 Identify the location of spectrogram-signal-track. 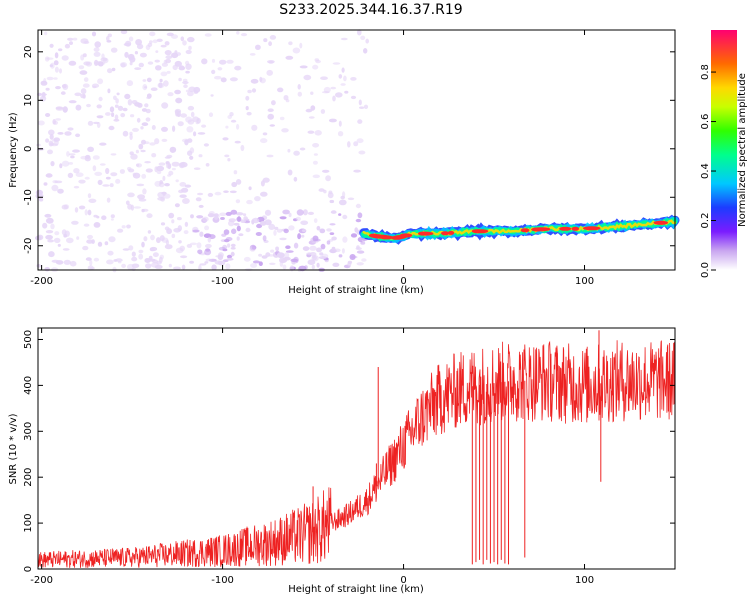
(519, 229).